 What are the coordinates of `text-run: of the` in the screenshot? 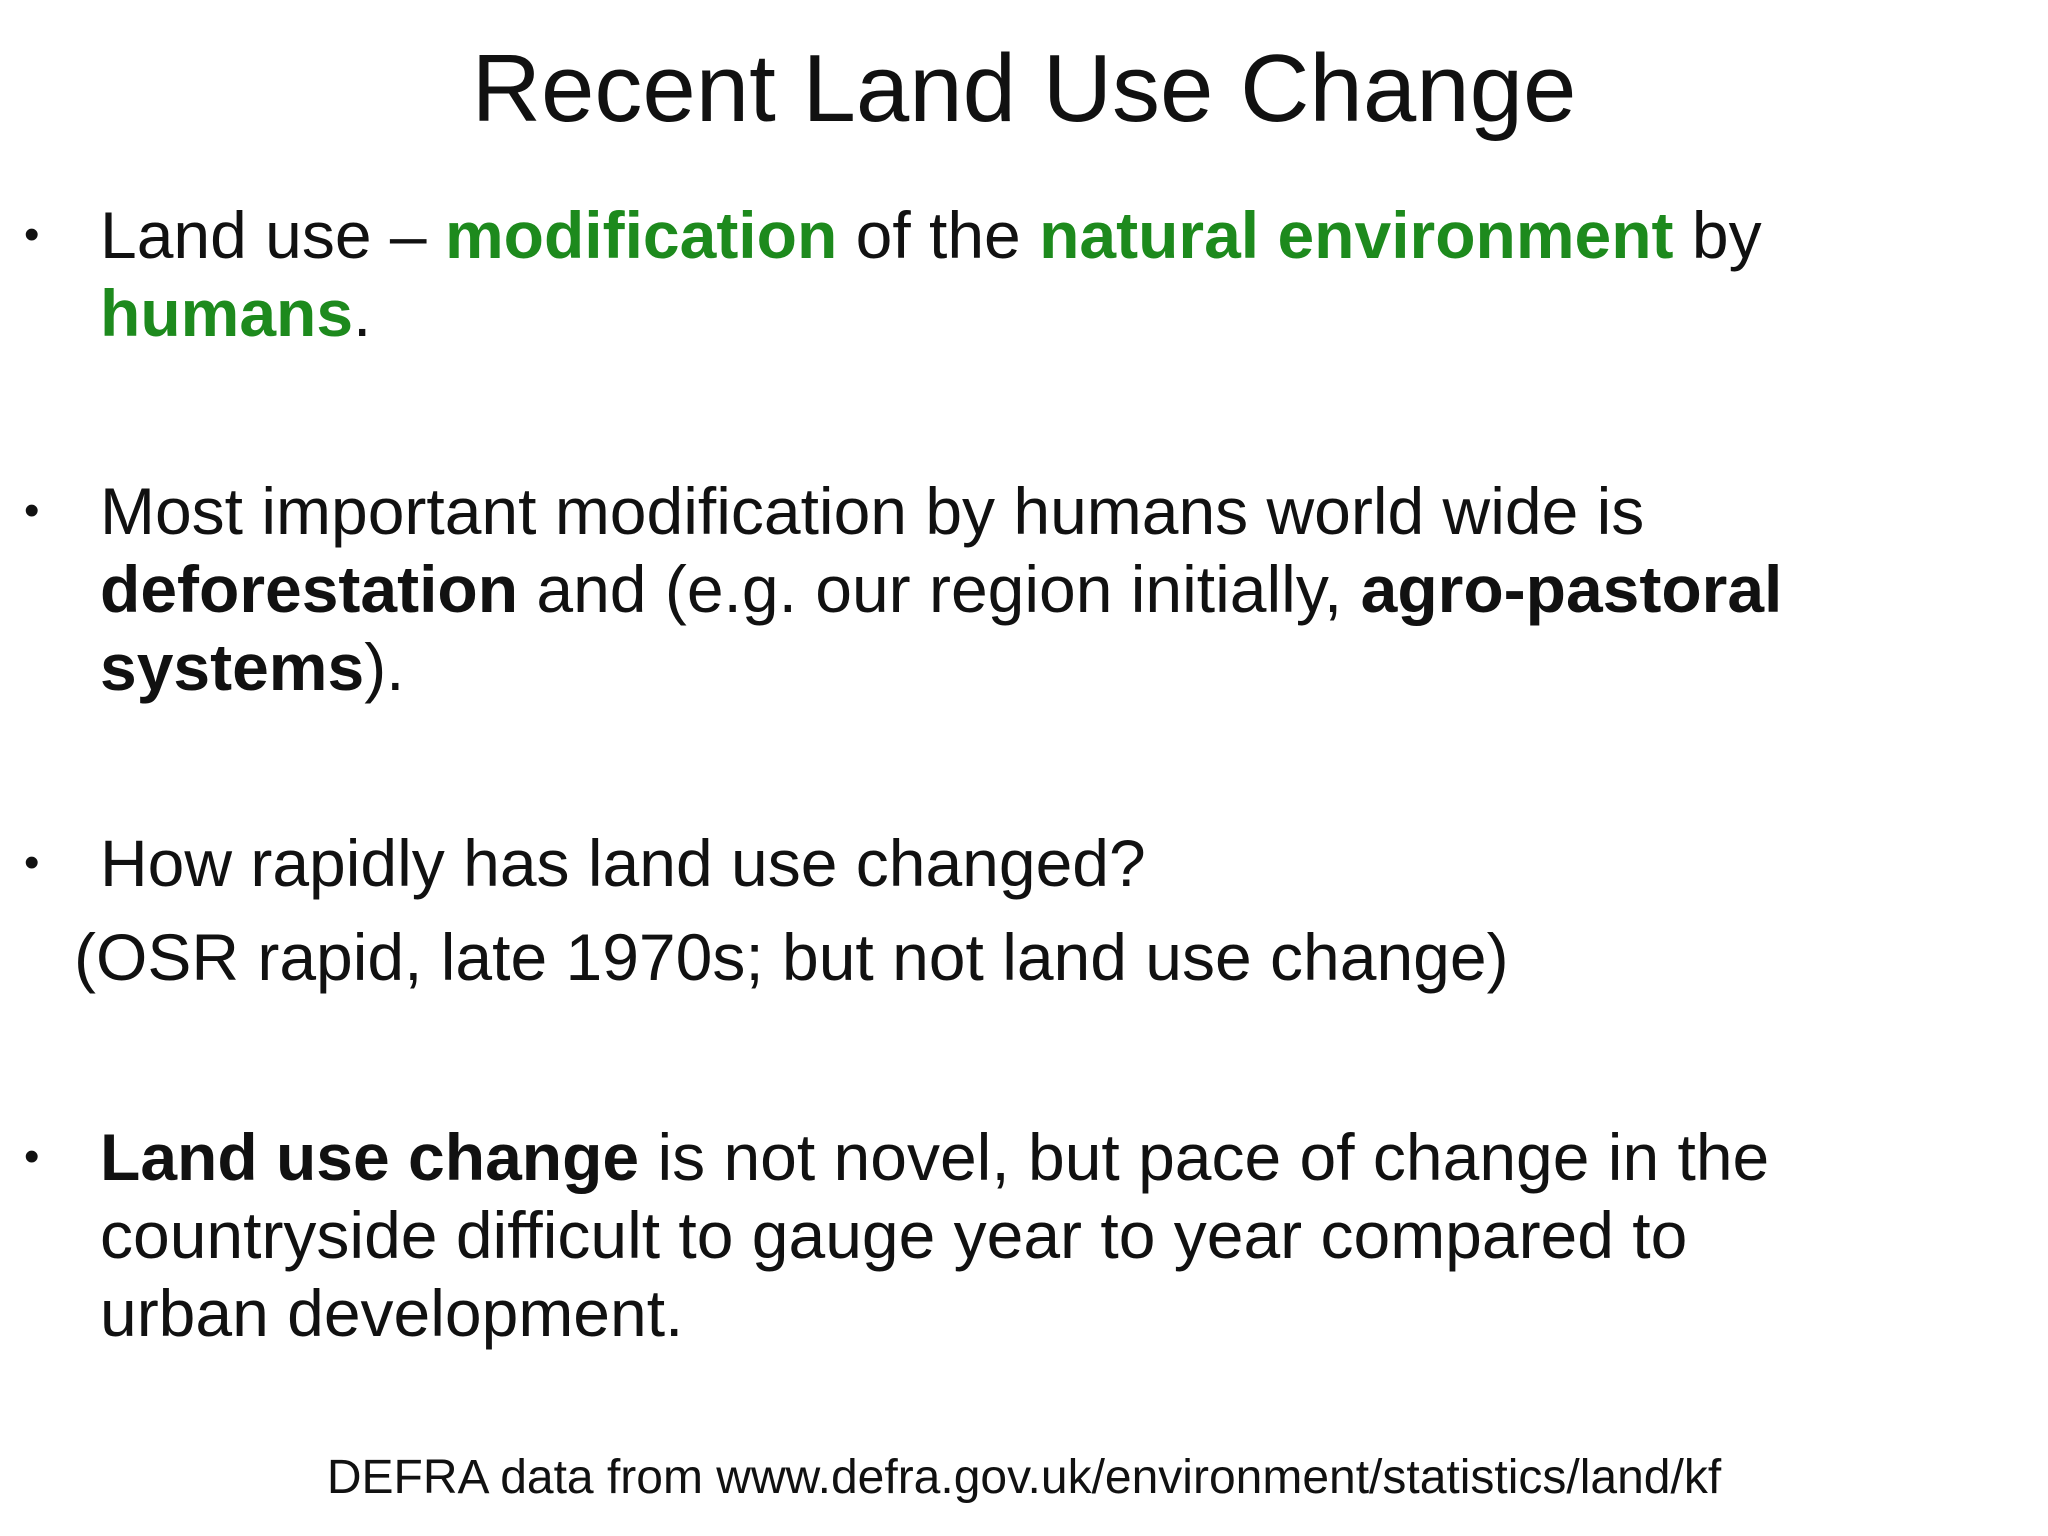 It's located at (938, 235).